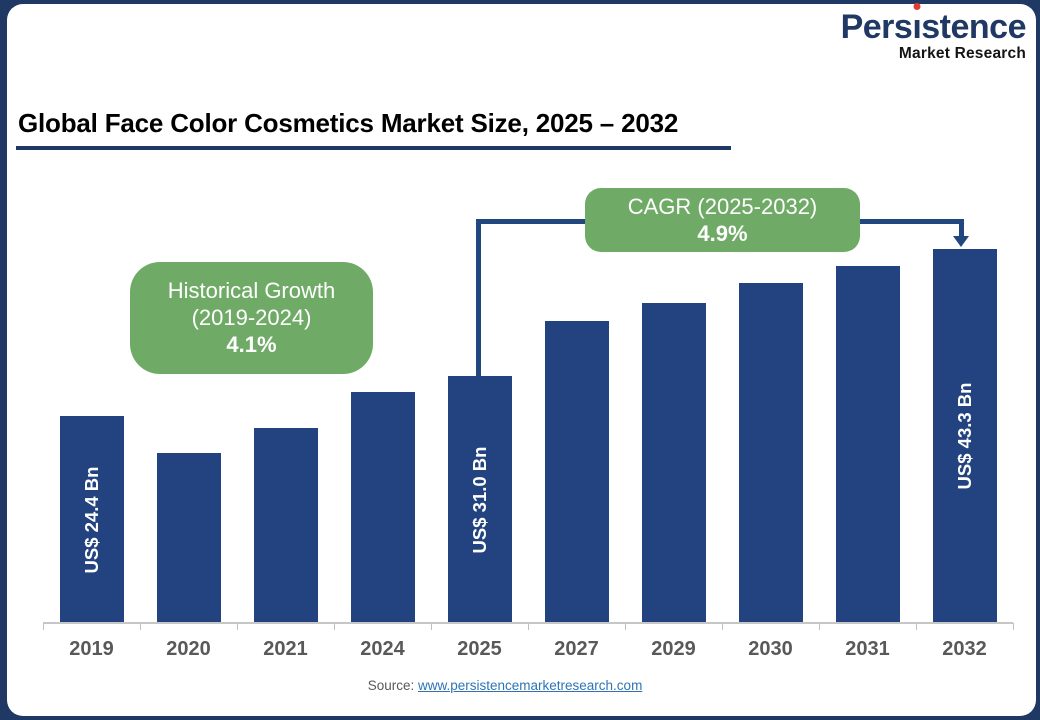 The width and height of the screenshot is (1040, 720). What do you see at coordinates (382, 507) in the screenshot?
I see `bar-2024` at bounding box center [382, 507].